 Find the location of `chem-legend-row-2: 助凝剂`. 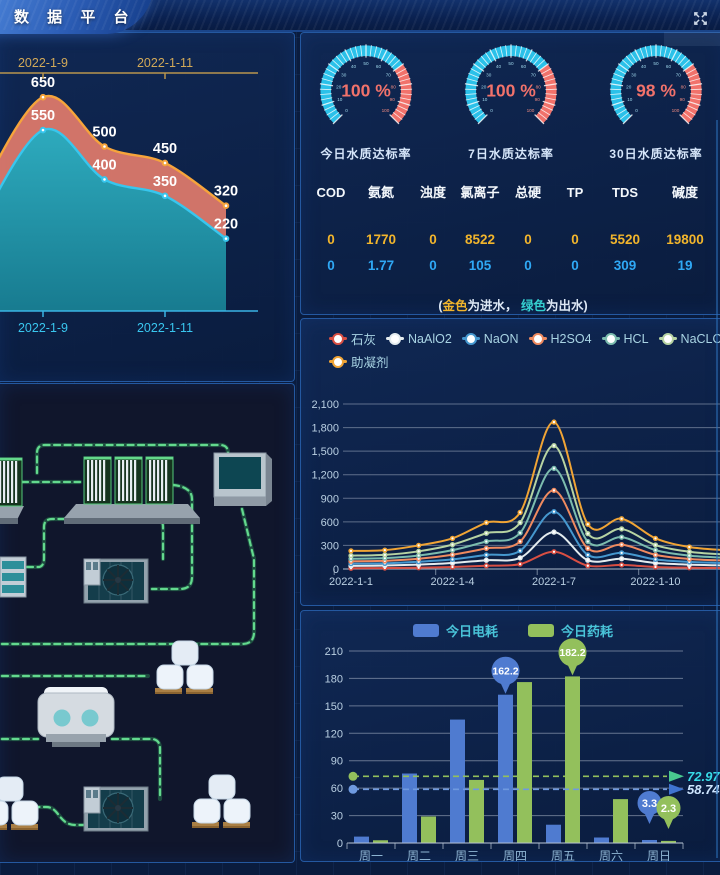

chem-legend-row-2: 助凝剂 is located at coordinates (359, 361).